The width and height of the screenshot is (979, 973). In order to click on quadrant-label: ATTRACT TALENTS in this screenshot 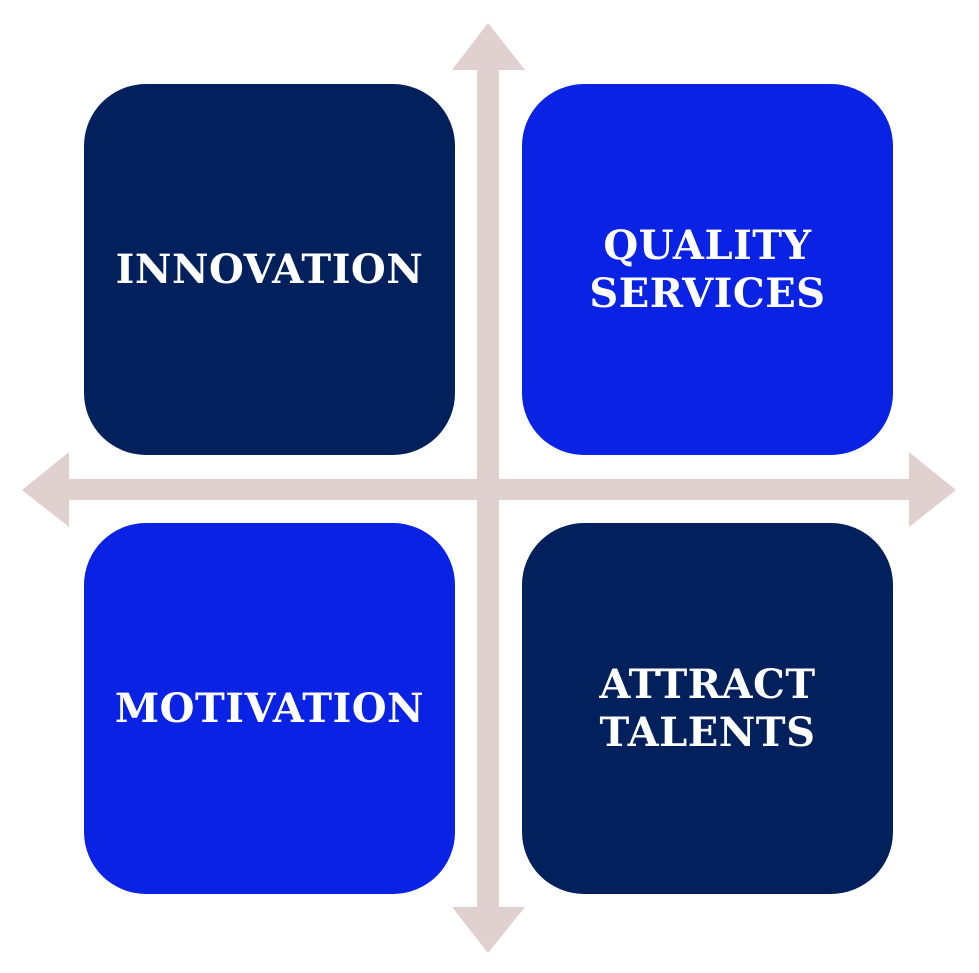, I will do `click(707, 708)`.